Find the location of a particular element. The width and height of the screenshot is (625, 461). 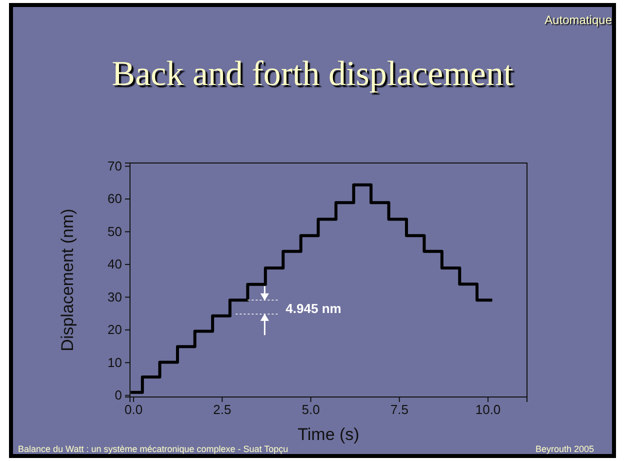

text: Beyrouth 2005 is located at coordinates (564, 449).